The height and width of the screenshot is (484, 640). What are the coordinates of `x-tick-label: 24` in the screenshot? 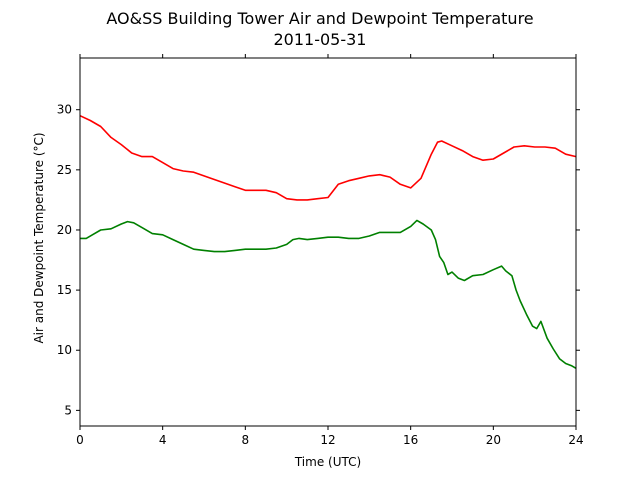 It's located at (575, 440).